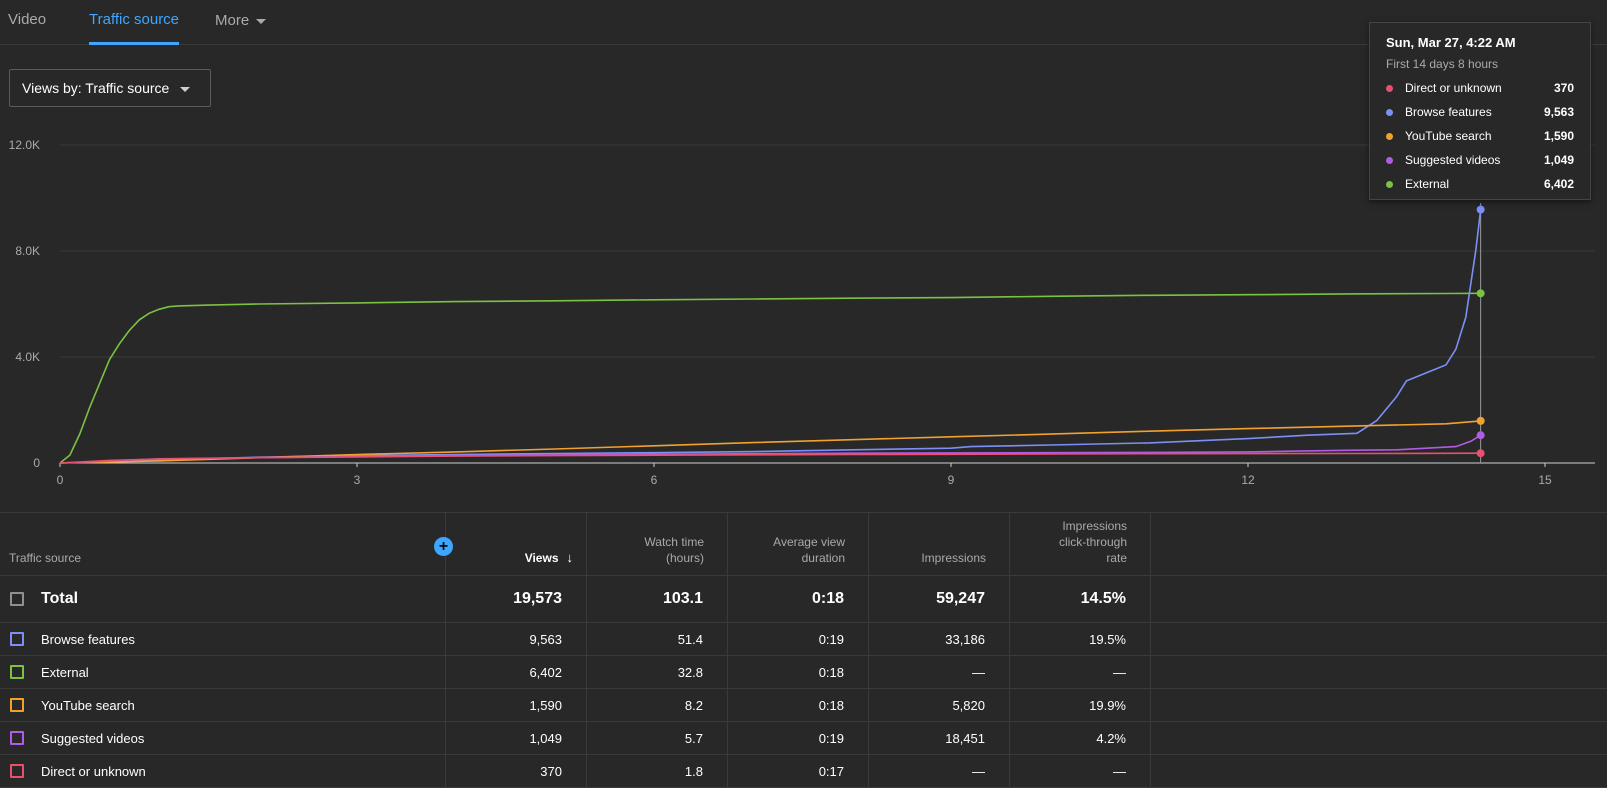 The image size is (1607, 788). Describe the element at coordinates (693, 738) in the screenshot. I see `watch-time-cell: 5.7` at that location.